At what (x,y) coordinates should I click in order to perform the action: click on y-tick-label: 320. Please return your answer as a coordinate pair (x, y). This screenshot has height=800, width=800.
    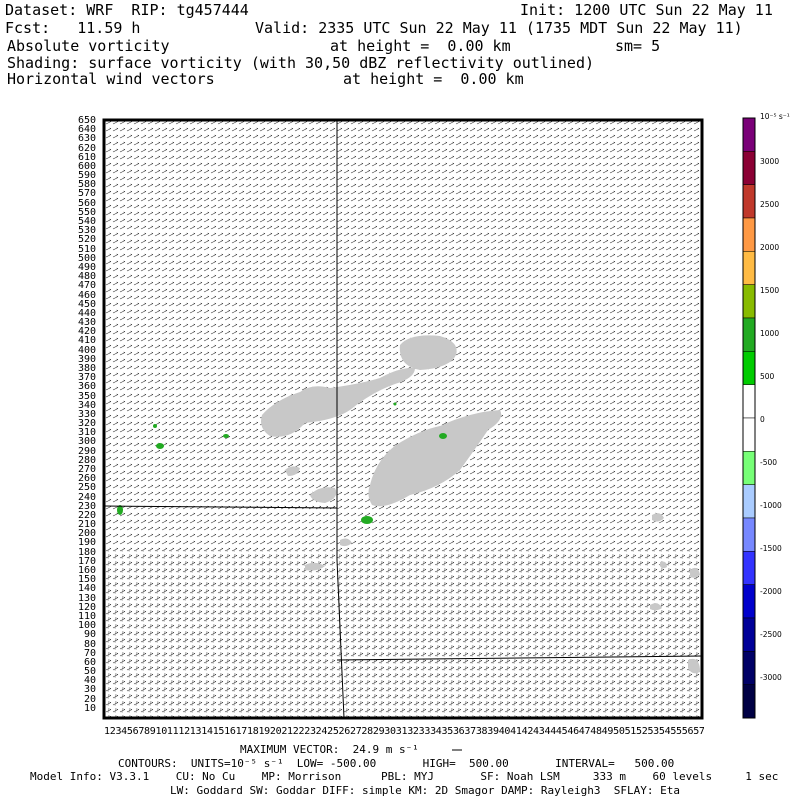
    Looking at the image, I should click on (86, 424).